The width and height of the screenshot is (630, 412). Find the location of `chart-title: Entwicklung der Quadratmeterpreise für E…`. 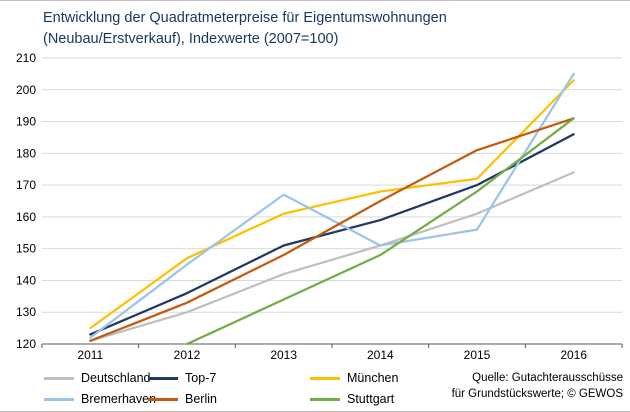

chart-title: Entwicklung der Quadratmeterpreise für E… is located at coordinates (245, 29).